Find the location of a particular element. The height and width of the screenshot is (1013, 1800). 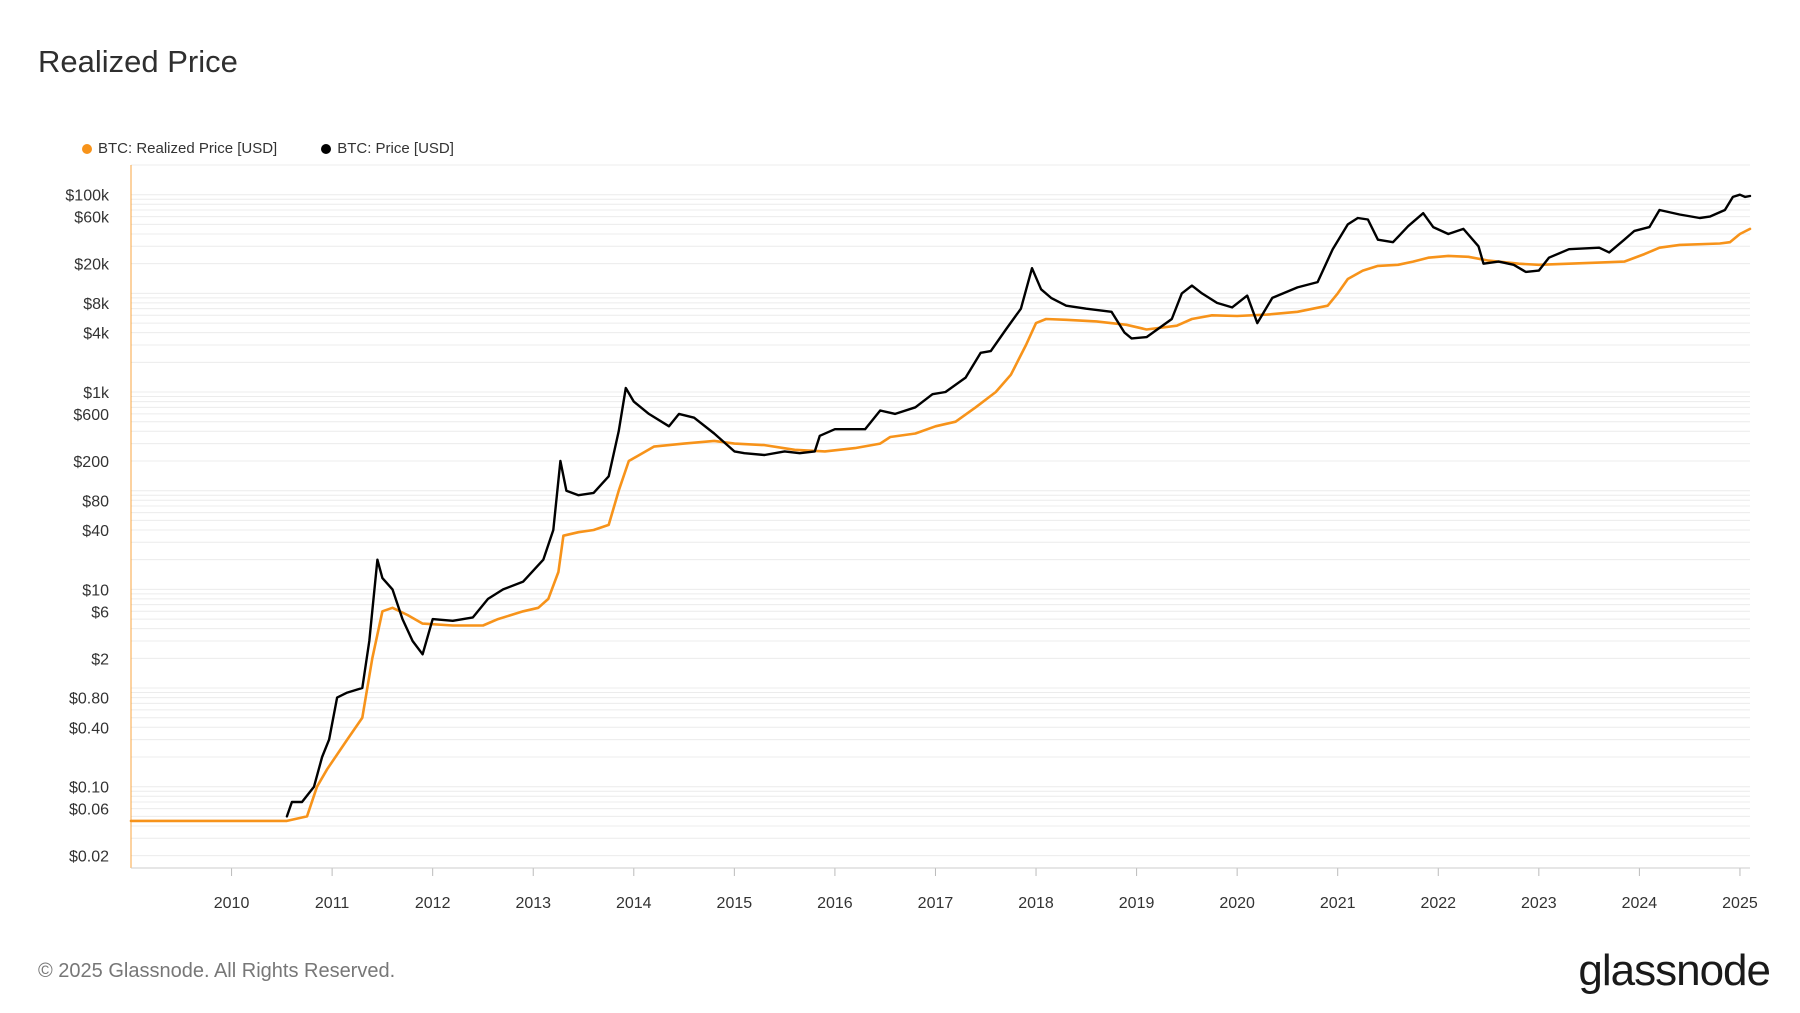

legend-dot-realized-price-icon is located at coordinates (87, 148).